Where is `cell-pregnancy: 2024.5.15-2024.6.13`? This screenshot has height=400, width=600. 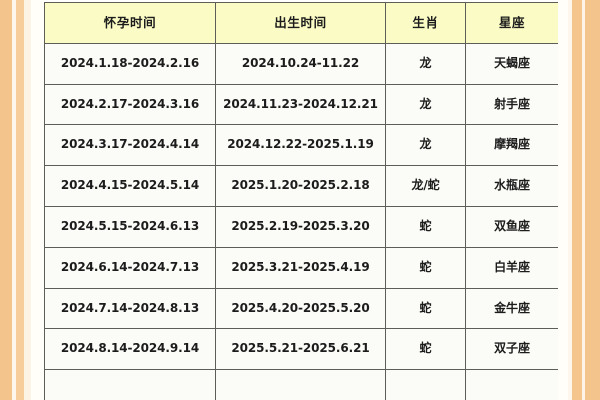
cell-pregnancy: 2024.5.15-2024.6.13 is located at coordinates (130, 226).